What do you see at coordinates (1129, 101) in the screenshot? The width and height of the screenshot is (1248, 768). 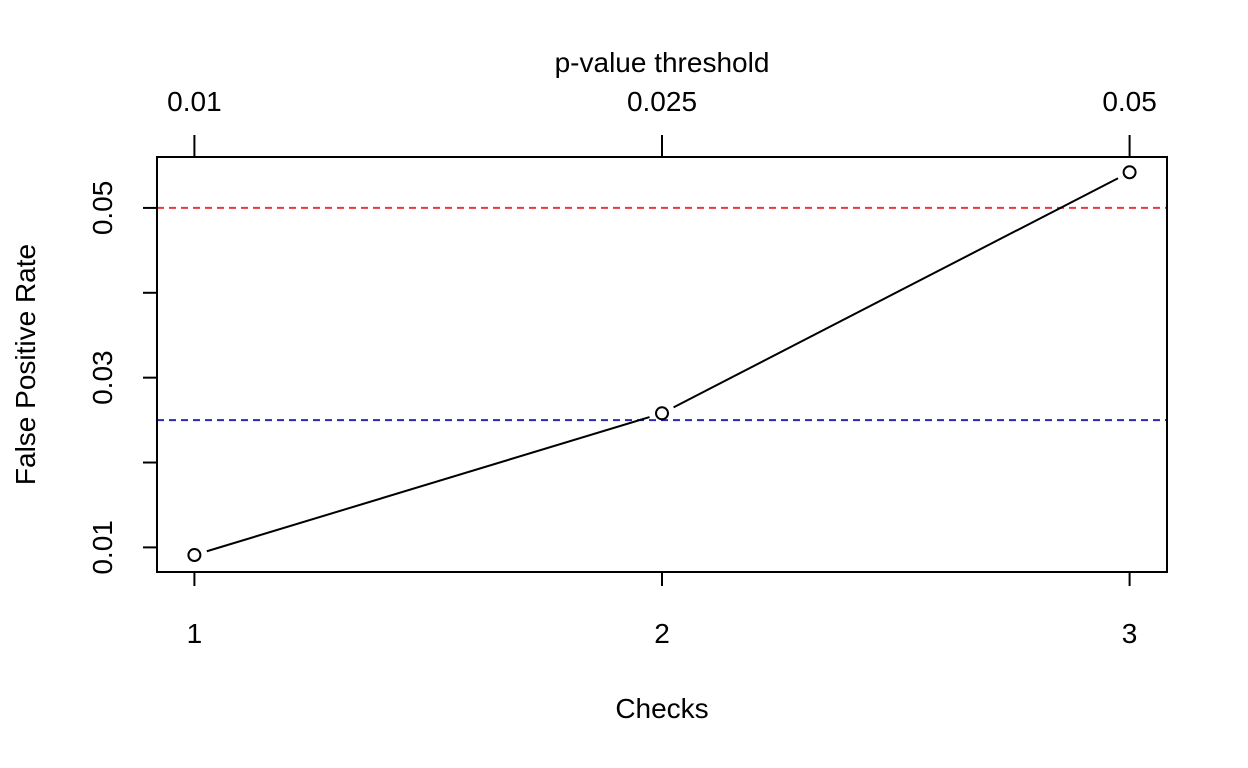 I see `top-tick-label: 0.05` at bounding box center [1129, 101].